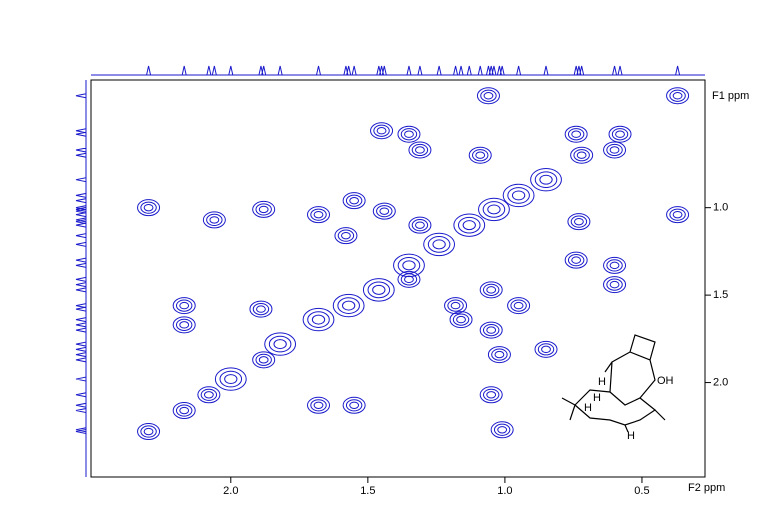  What do you see at coordinates (230, 491) in the screenshot?
I see `x-tick-label: 2.0` at bounding box center [230, 491].